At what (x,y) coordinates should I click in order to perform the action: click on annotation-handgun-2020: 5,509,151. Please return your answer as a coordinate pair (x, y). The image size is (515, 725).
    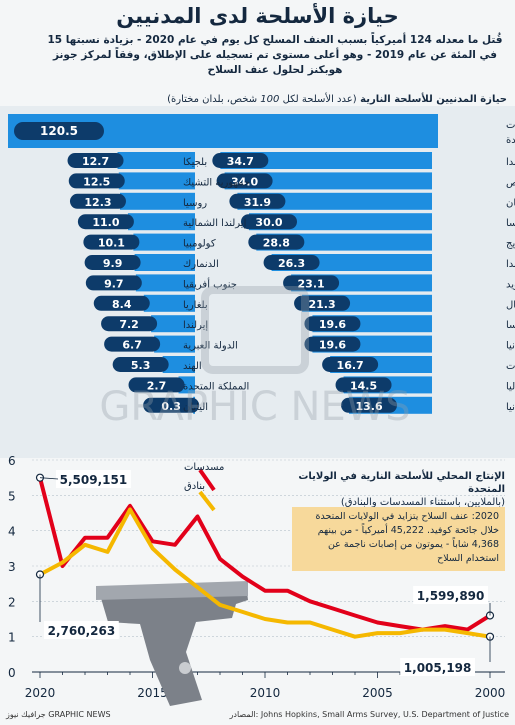
    Looking at the image, I should click on (94, 480).